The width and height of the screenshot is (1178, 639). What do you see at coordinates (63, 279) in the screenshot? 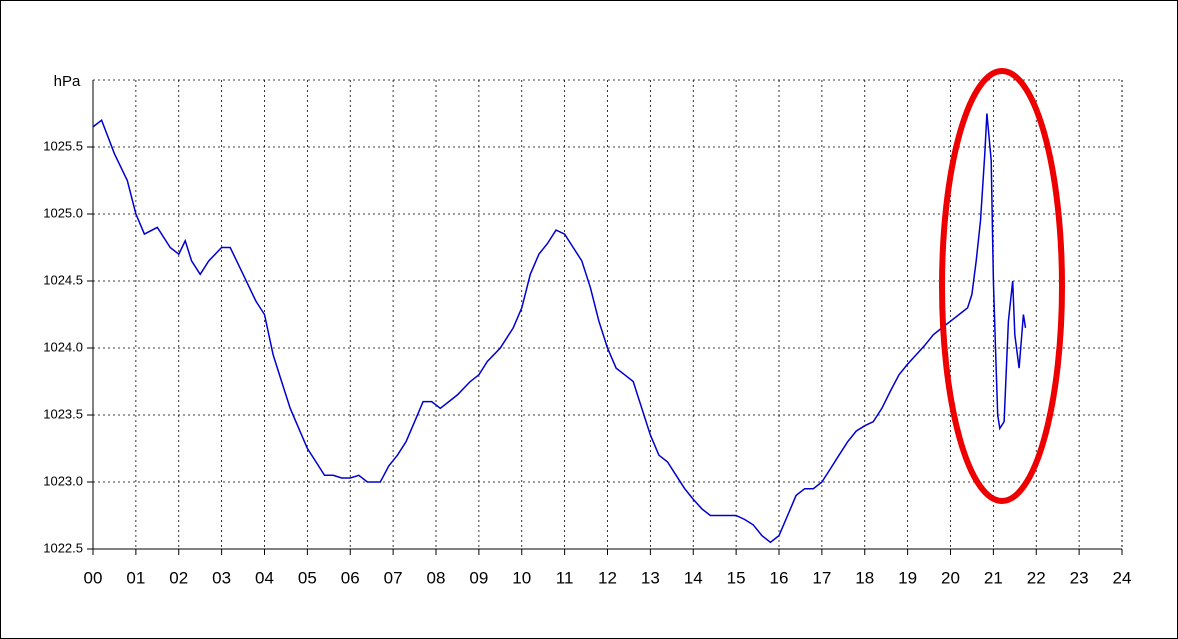
I see `y-tick-label: 1024.5` at bounding box center [63, 279].